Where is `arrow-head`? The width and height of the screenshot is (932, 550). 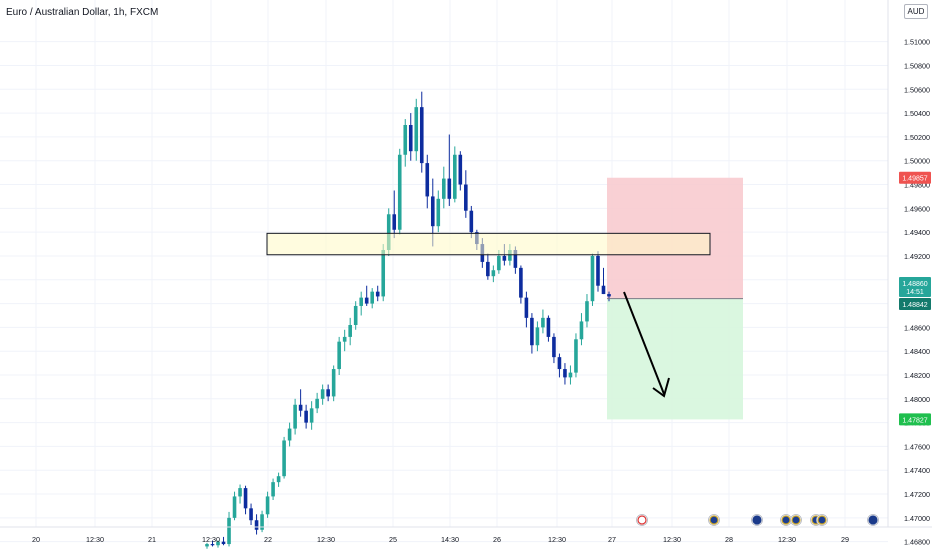 arrow-head is located at coordinates (661, 387).